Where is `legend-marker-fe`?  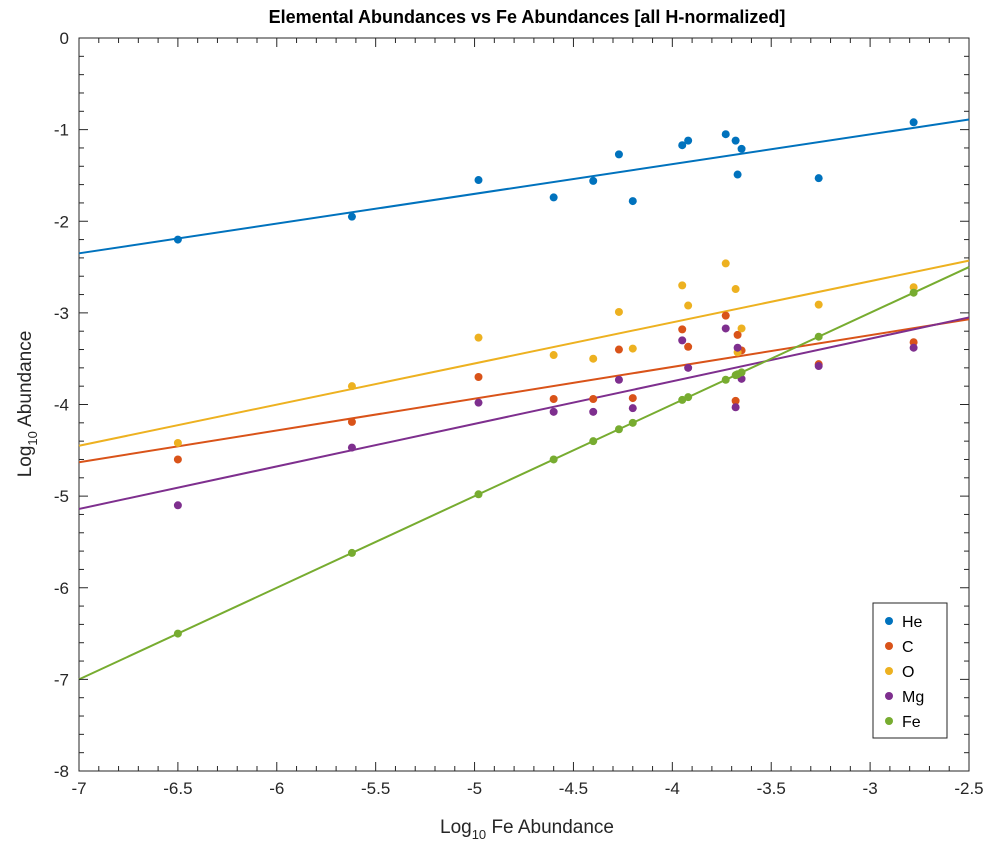
legend-marker-fe is located at coordinates (889, 721).